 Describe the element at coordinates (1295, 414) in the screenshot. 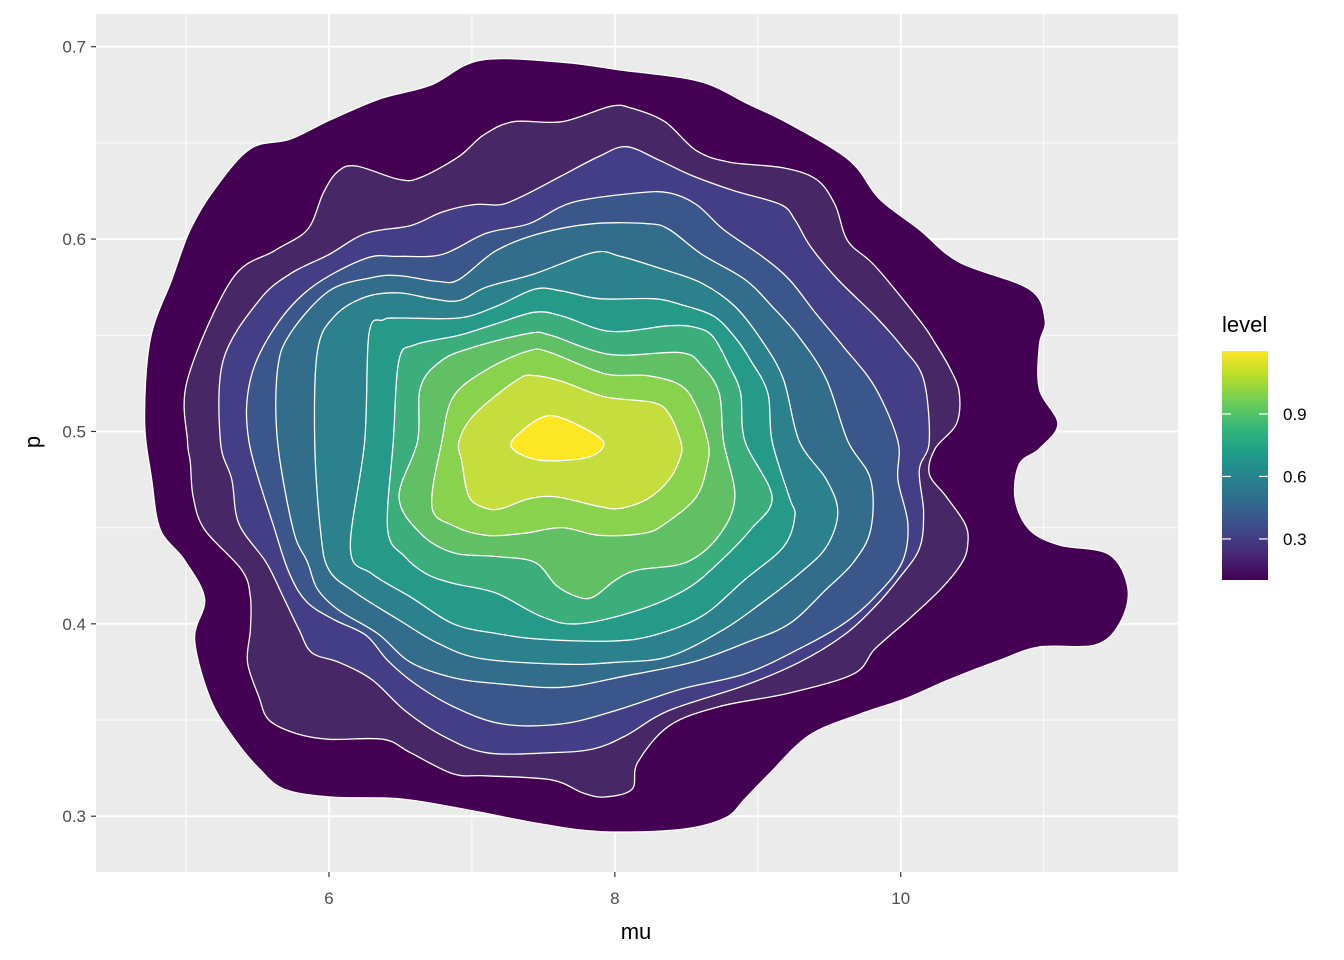

I see `legend-tick-label: 0.9` at that location.